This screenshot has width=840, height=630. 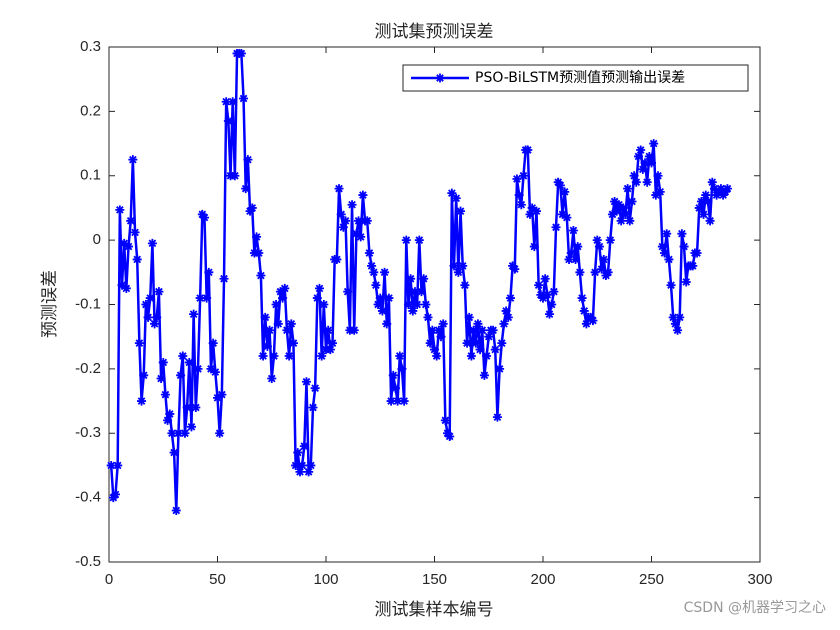 I want to click on y-tick-label: -0.2, so click(x=88, y=368).